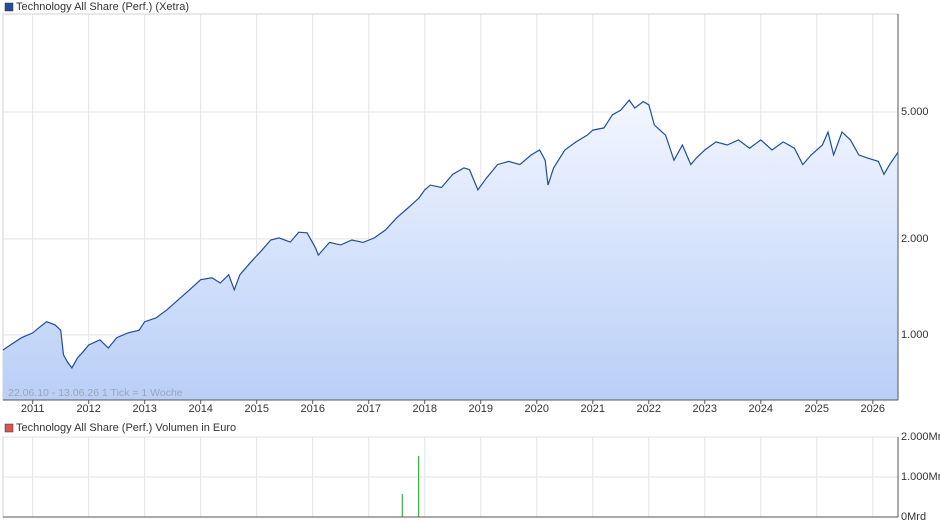 This screenshot has width=940, height=526. I want to click on x-tick-label: 2022, so click(649, 409).